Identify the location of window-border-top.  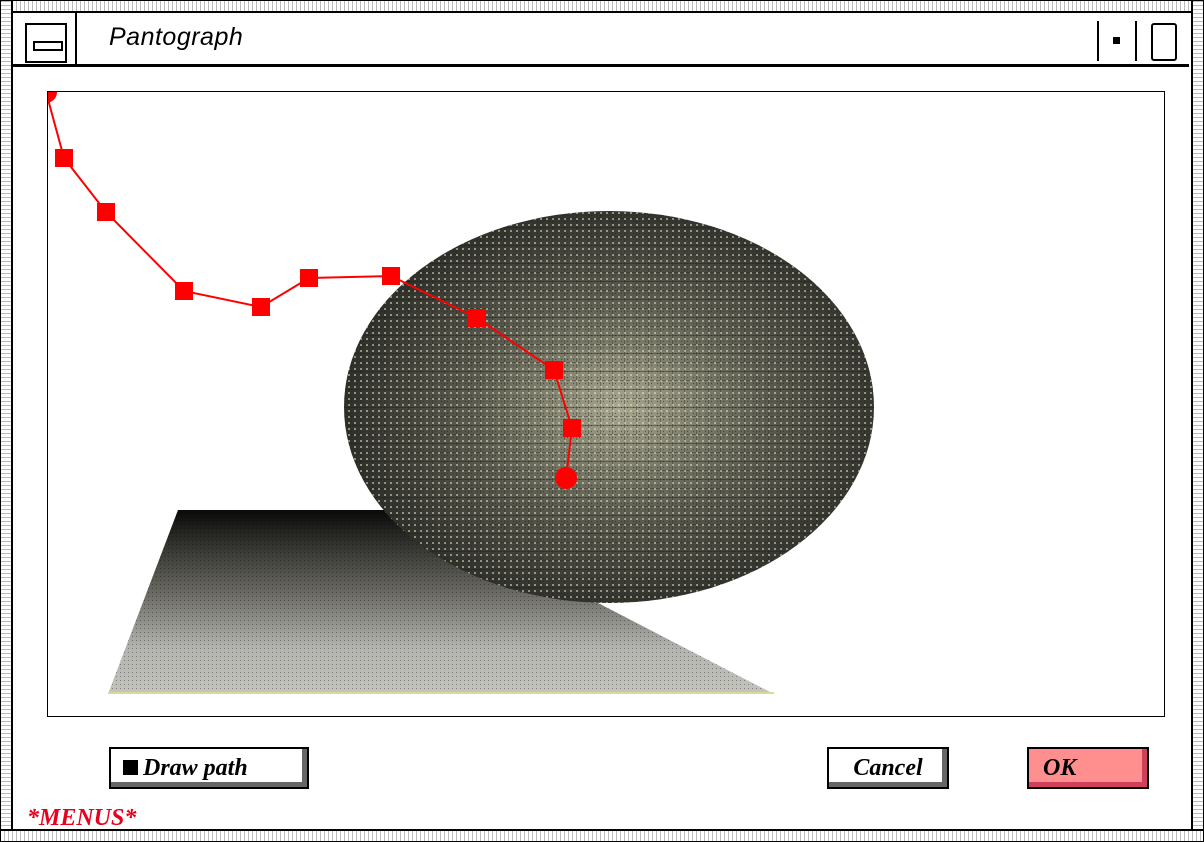
(602, 7).